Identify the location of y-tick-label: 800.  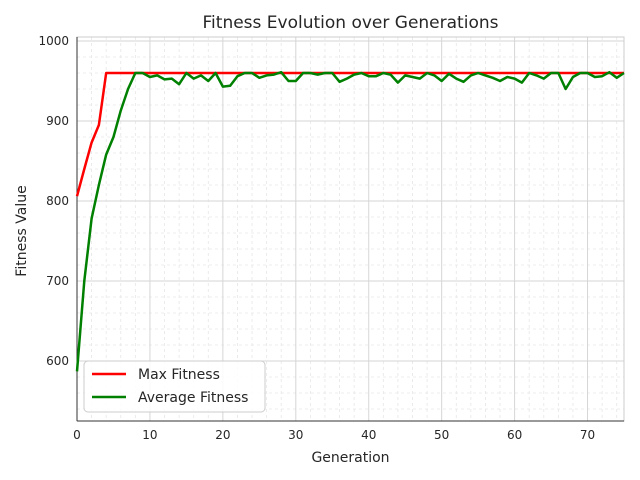
(57, 201).